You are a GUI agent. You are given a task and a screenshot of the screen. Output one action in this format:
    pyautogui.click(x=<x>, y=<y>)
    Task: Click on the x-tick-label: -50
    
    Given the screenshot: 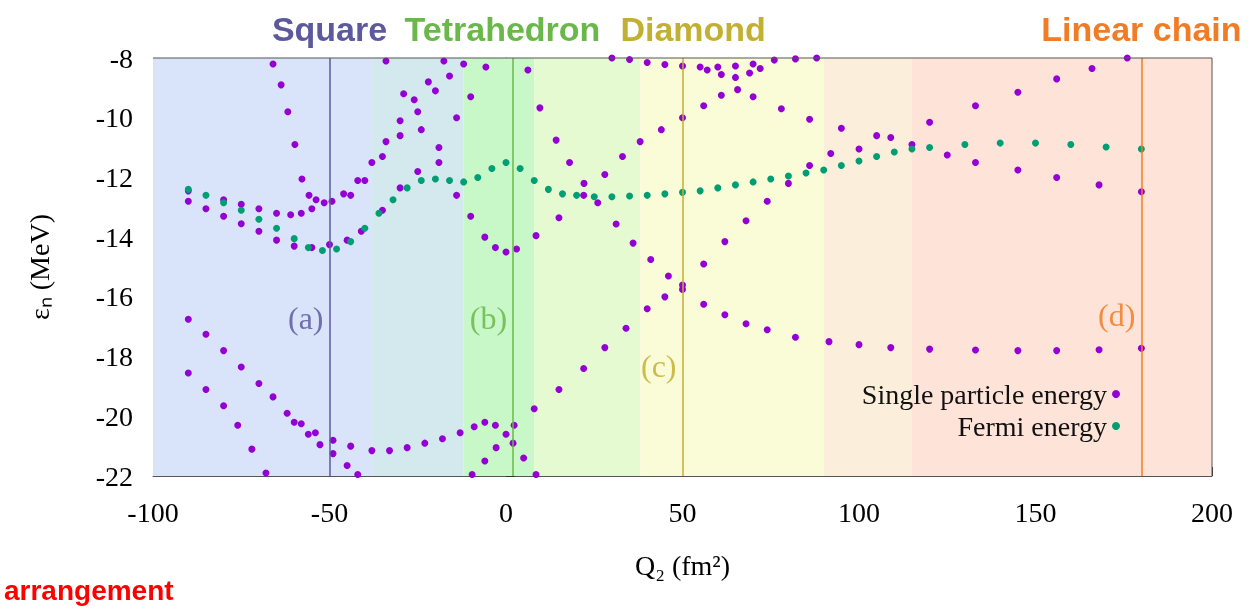 What is the action you would take?
    pyautogui.click(x=329, y=512)
    